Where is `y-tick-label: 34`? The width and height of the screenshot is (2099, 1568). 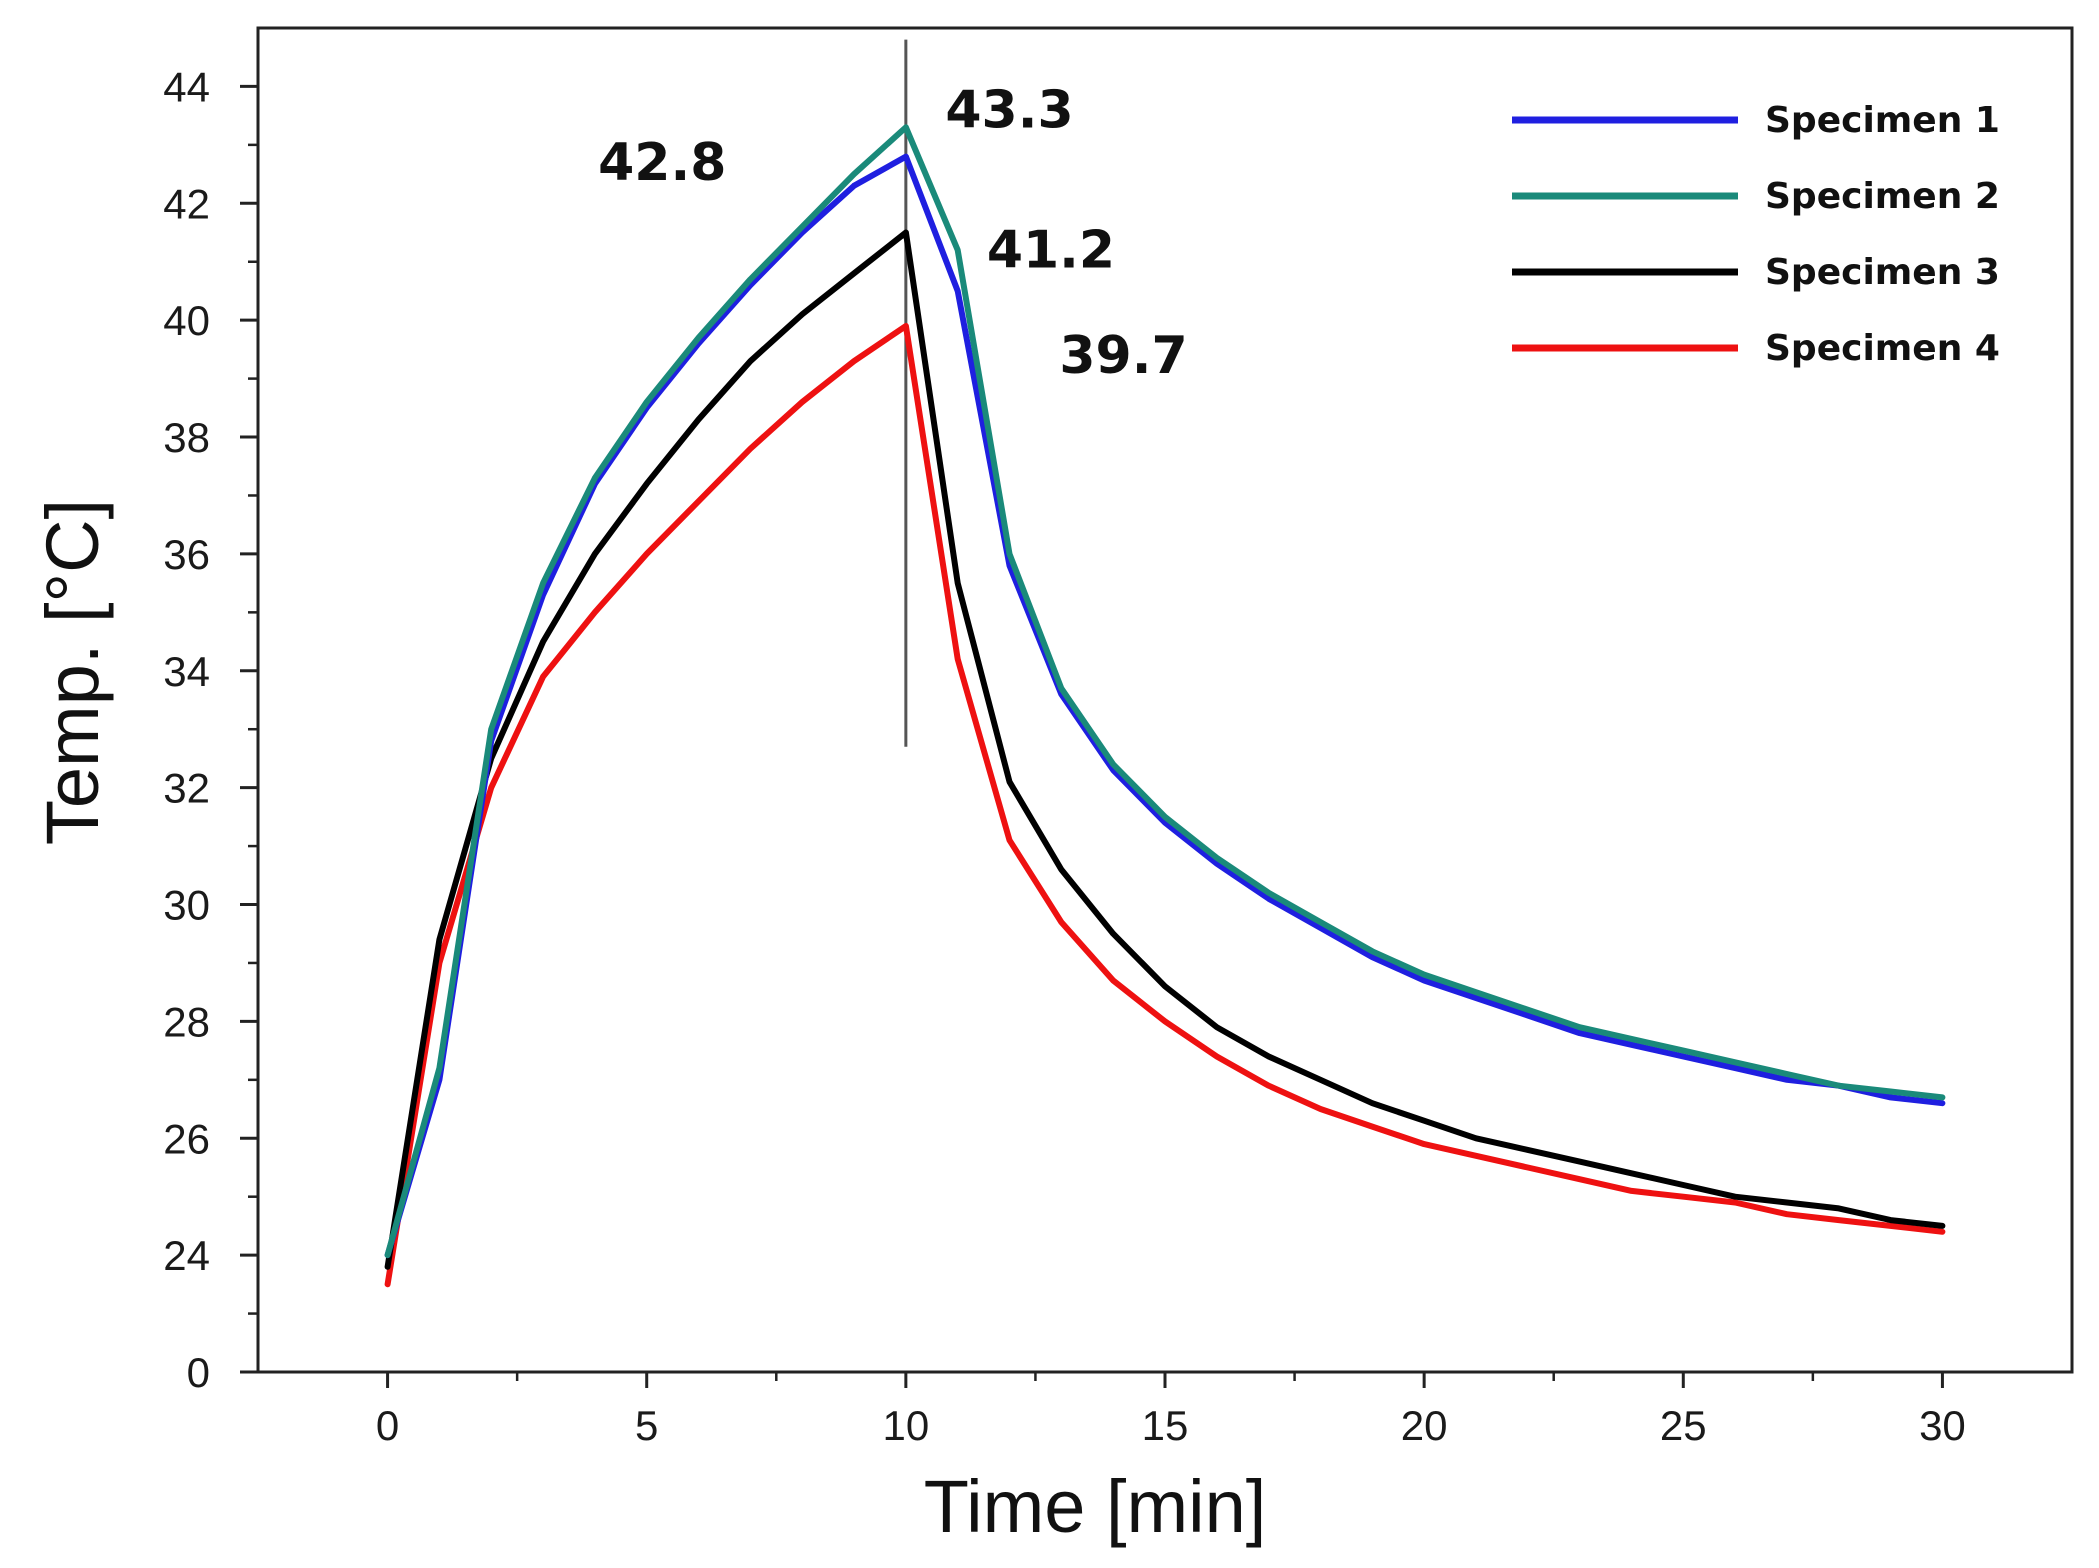
y-tick-label: 34 is located at coordinates (186, 671).